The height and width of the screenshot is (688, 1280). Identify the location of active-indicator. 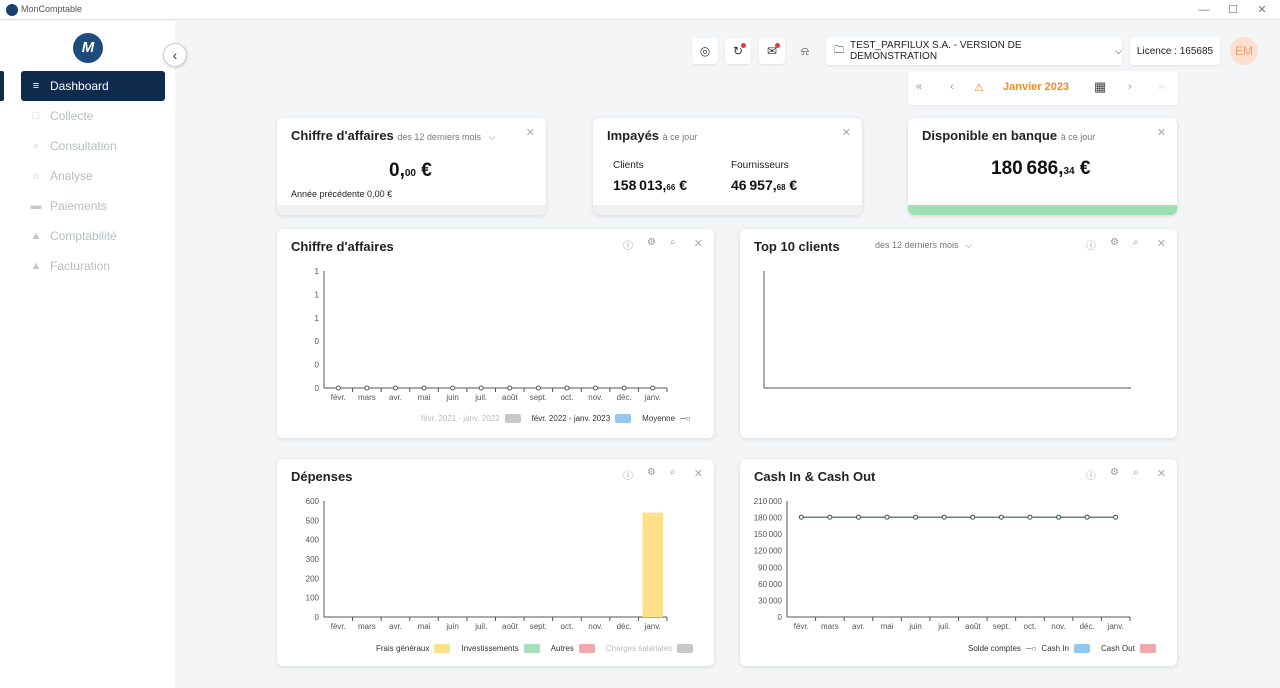
(2, 86).